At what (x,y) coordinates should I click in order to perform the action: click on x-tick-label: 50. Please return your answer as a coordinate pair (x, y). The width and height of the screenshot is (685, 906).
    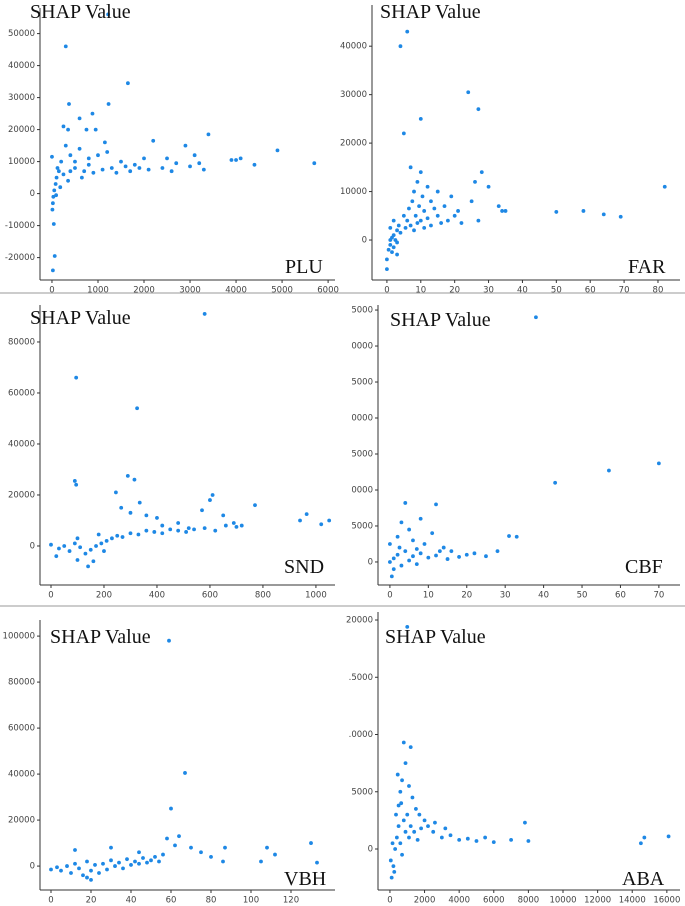
    Looking at the image, I should click on (582, 596).